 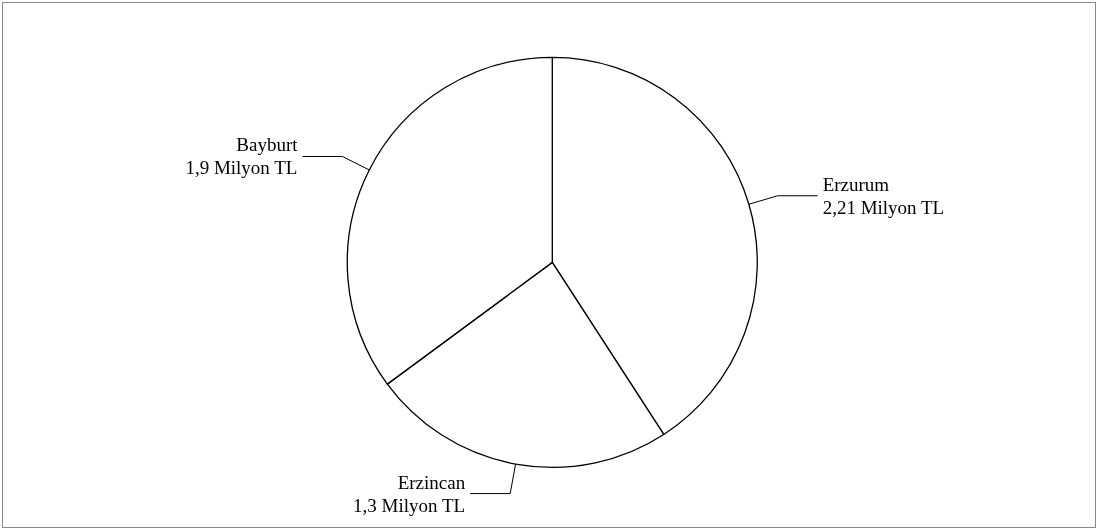 What do you see at coordinates (409, 505) in the screenshot?
I see `data-label: 1,3 Milyon TL` at bounding box center [409, 505].